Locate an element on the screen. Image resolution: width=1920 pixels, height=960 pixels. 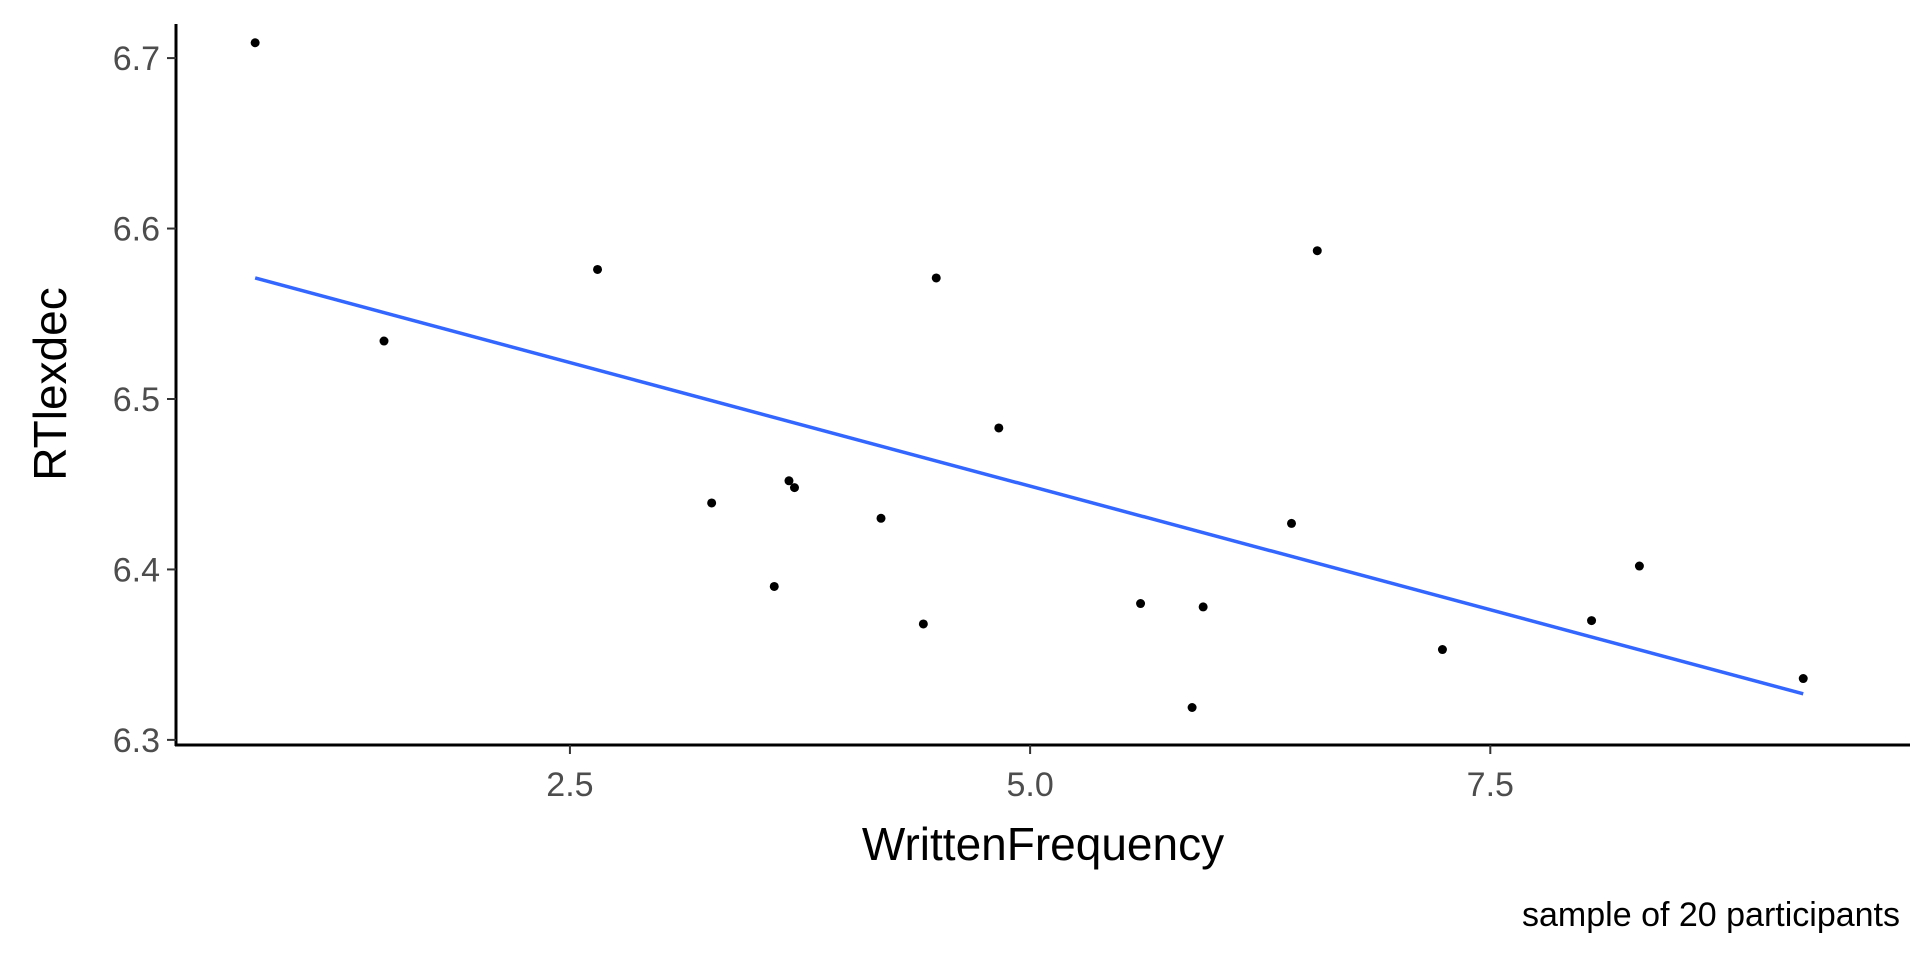
y-tick-label: 6.6 is located at coordinates (136, 230).